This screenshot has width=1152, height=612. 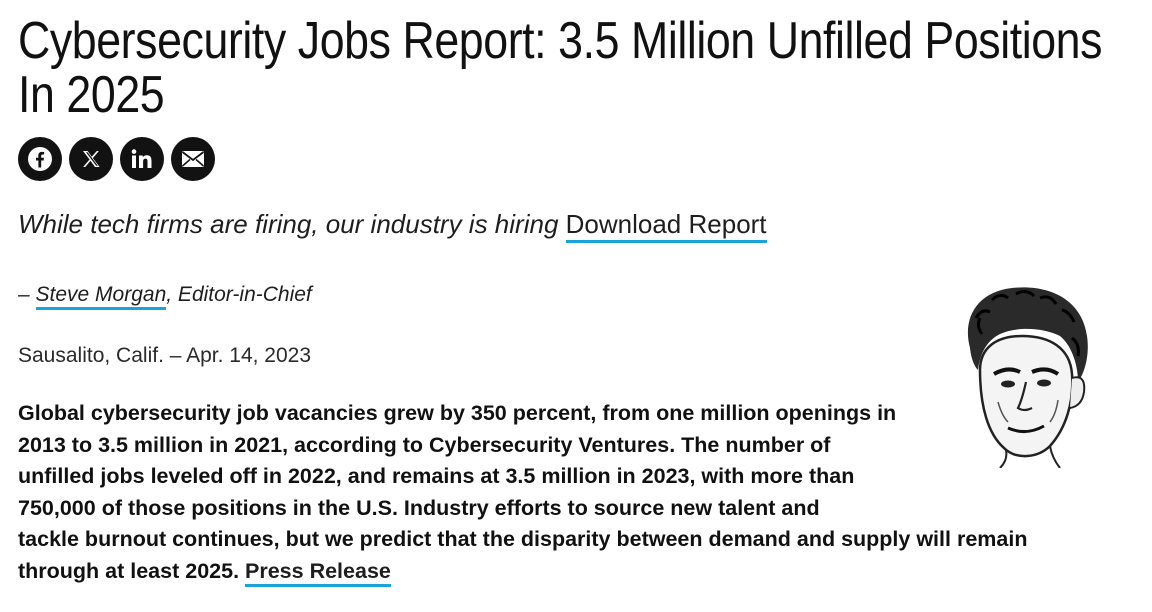 What do you see at coordinates (27, 294) in the screenshot?
I see `byline-prefix: –` at bounding box center [27, 294].